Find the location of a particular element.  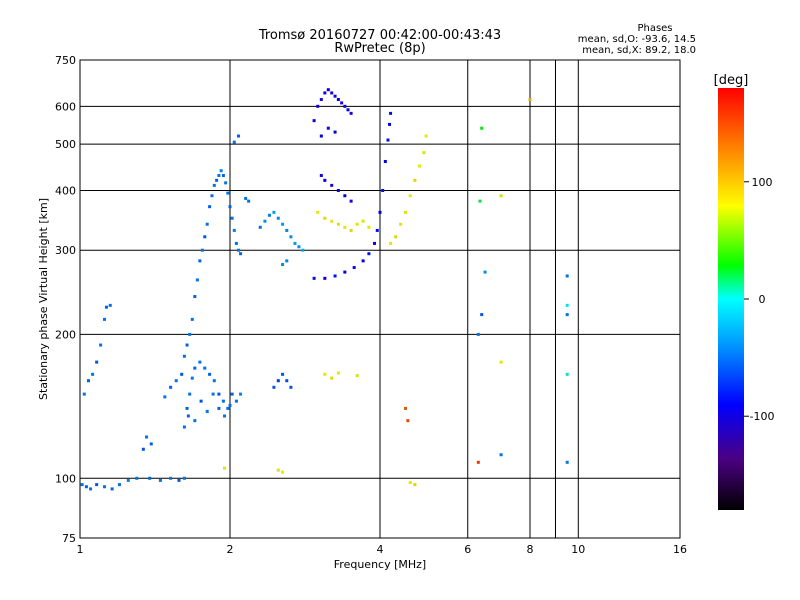

colorbar-gradient is located at coordinates (731, 299).